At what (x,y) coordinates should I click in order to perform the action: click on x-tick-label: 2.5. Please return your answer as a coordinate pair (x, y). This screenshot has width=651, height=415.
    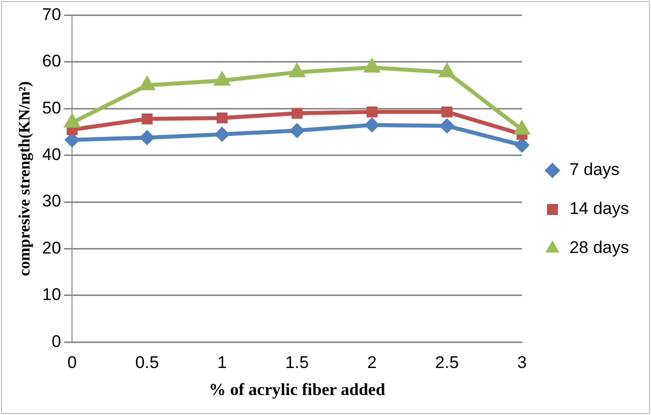
    Looking at the image, I should click on (447, 362).